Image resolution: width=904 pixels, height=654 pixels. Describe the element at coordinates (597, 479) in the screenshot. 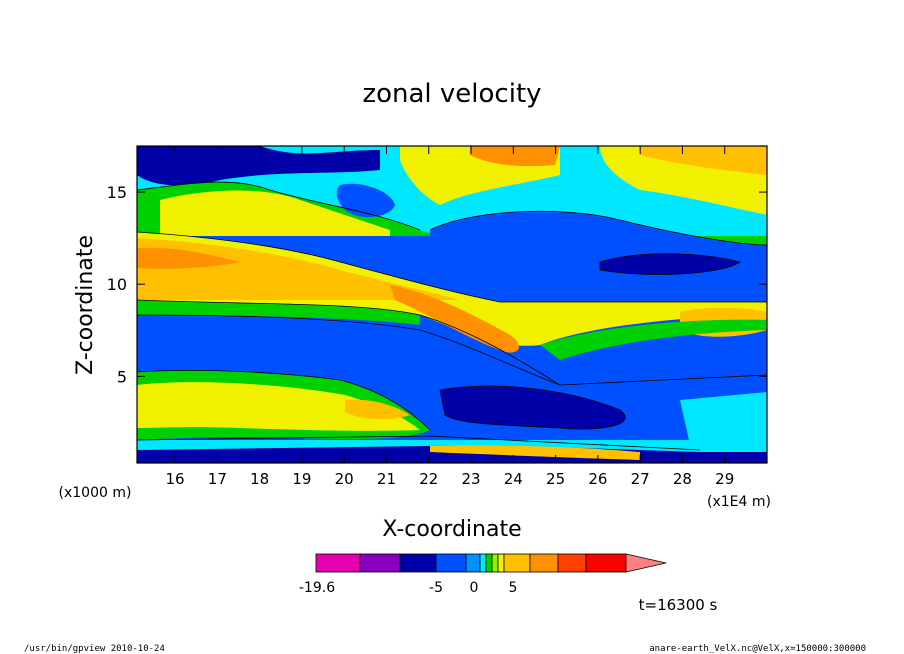

I see `x-tick-label: 26` at that location.